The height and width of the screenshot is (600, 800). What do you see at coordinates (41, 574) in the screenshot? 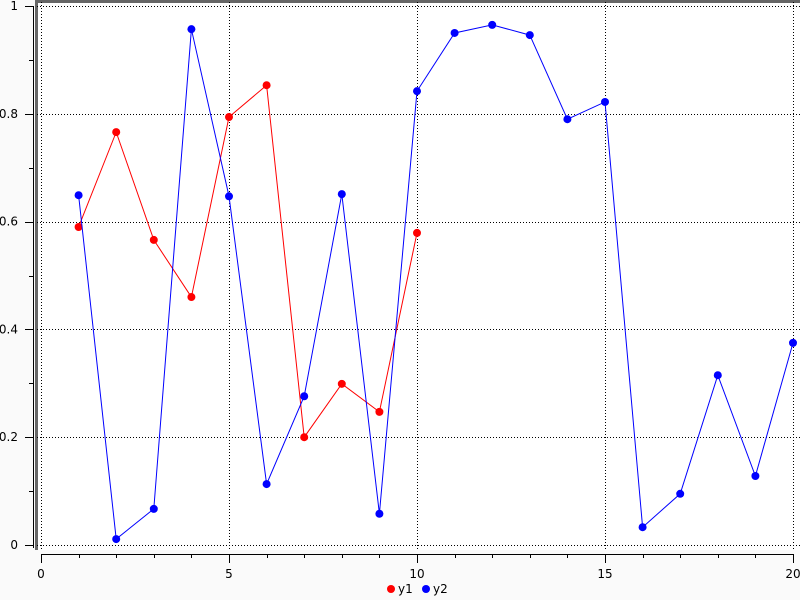
I see `x-tick-label: 0` at bounding box center [41, 574].